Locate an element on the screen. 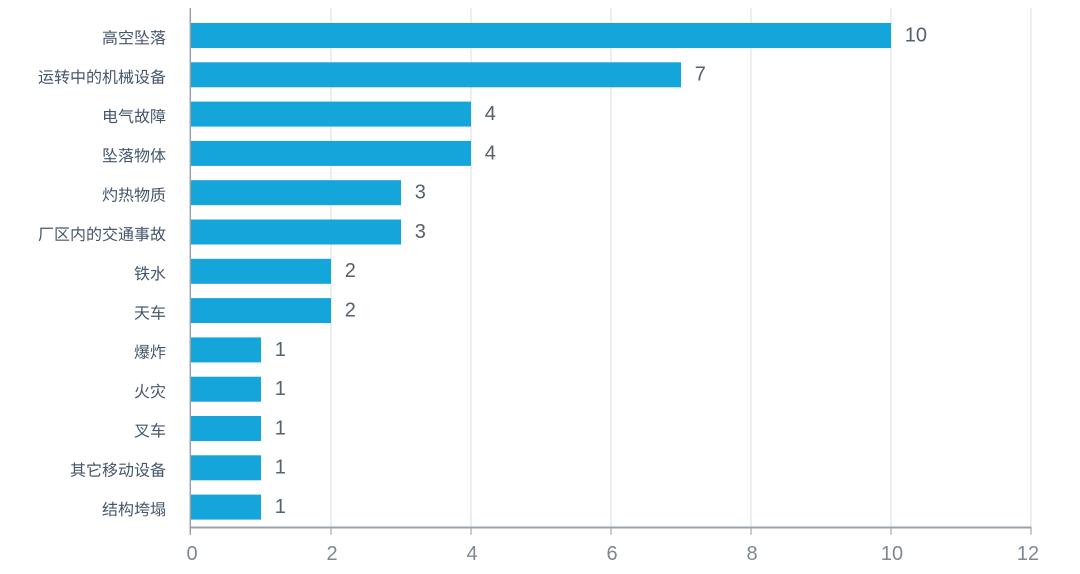  svg-text: 8 is located at coordinates (751, 554).